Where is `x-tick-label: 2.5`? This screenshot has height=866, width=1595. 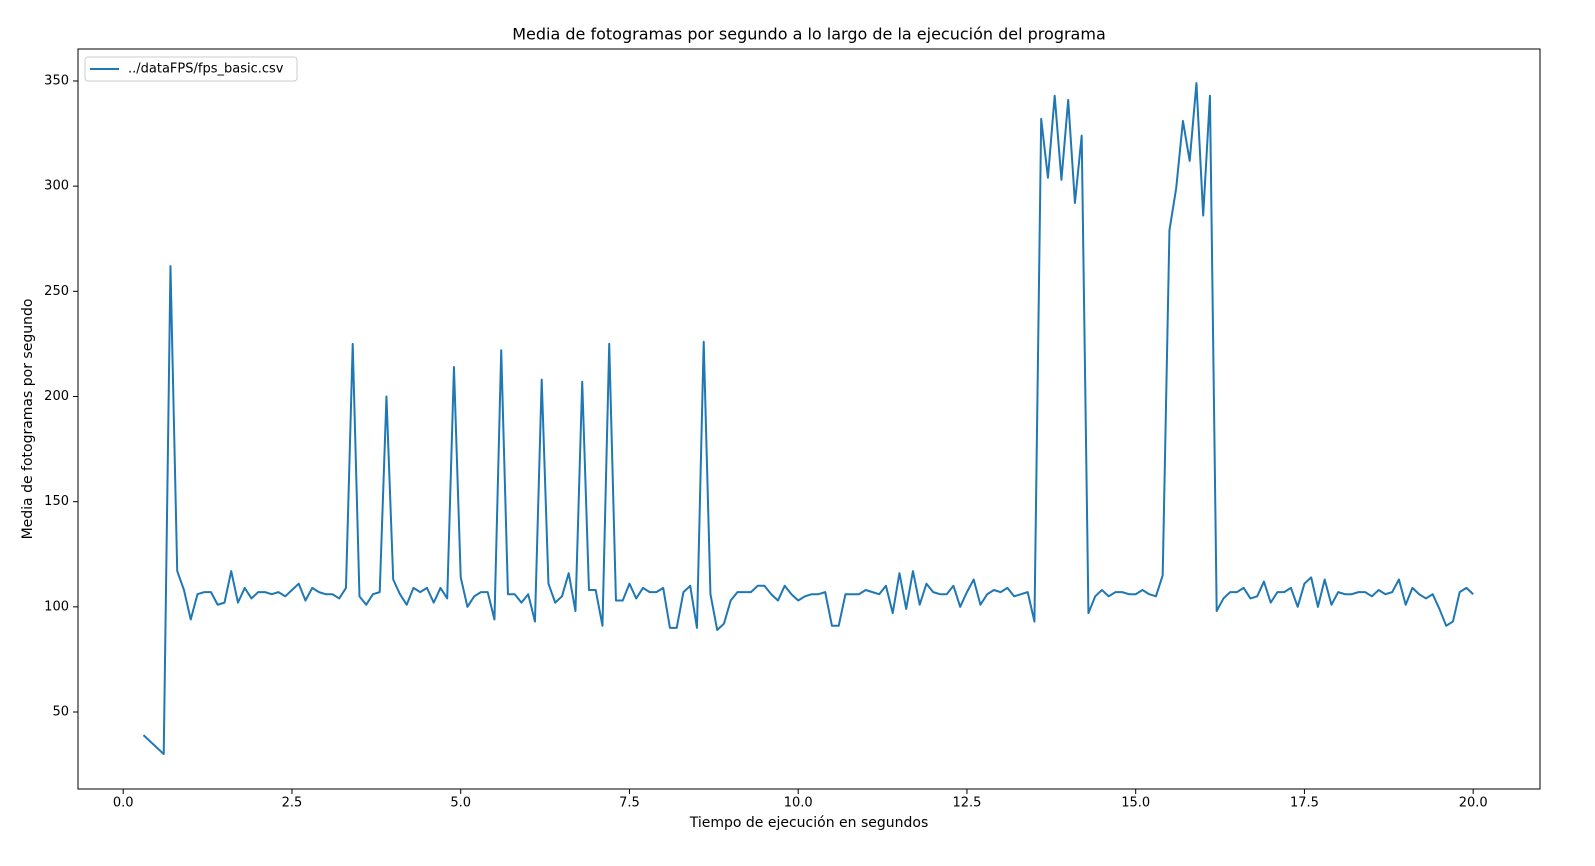 x-tick-label: 2.5 is located at coordinates (292, 803).